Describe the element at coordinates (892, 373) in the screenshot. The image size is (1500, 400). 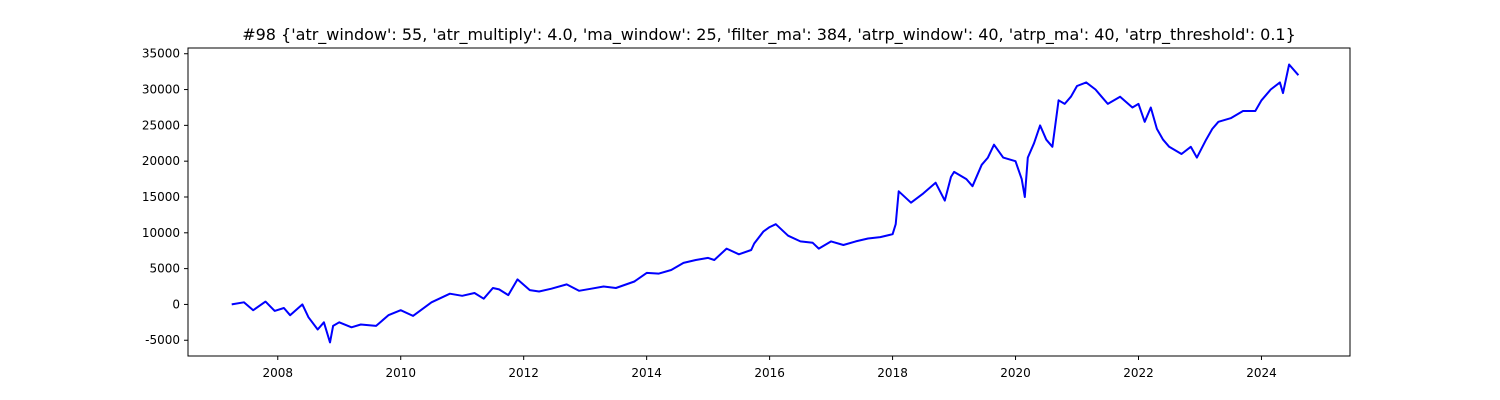
I see `x-tick-label: 2018` at that location.